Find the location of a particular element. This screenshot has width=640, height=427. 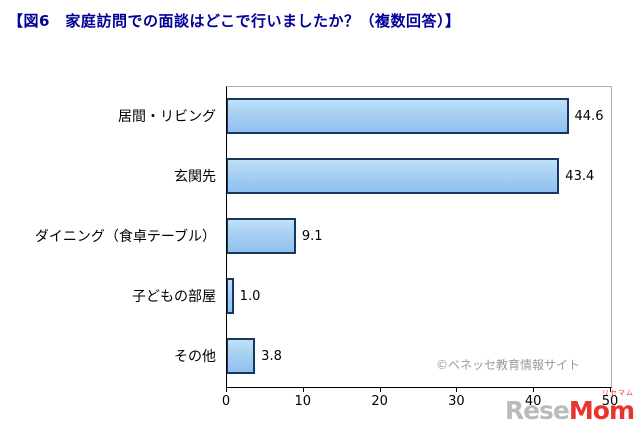

resemom-logo-wordmark: ReseMom is located at coordinates (569, 410).